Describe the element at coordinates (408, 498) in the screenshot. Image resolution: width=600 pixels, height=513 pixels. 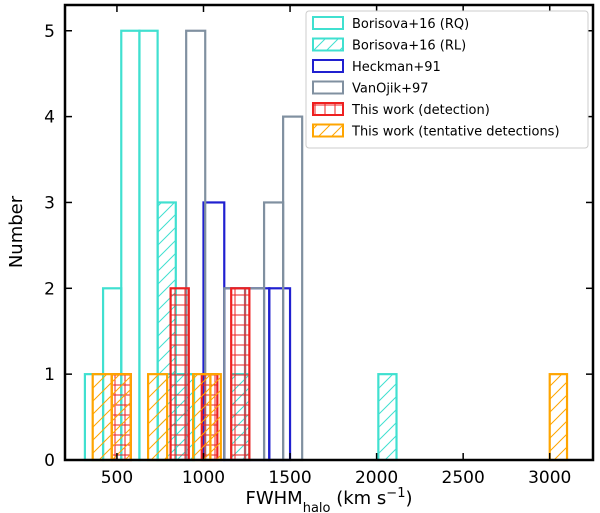
I see `x-axis-label-unit-post: )` at that location.